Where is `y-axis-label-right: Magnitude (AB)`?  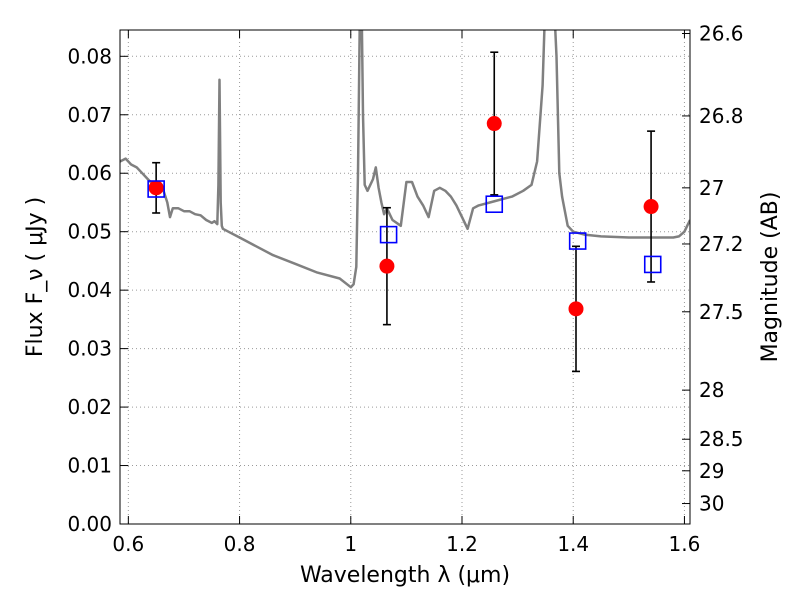
y-axis-label-right: Magnitude (AB) is located at coordinates (770, 277).